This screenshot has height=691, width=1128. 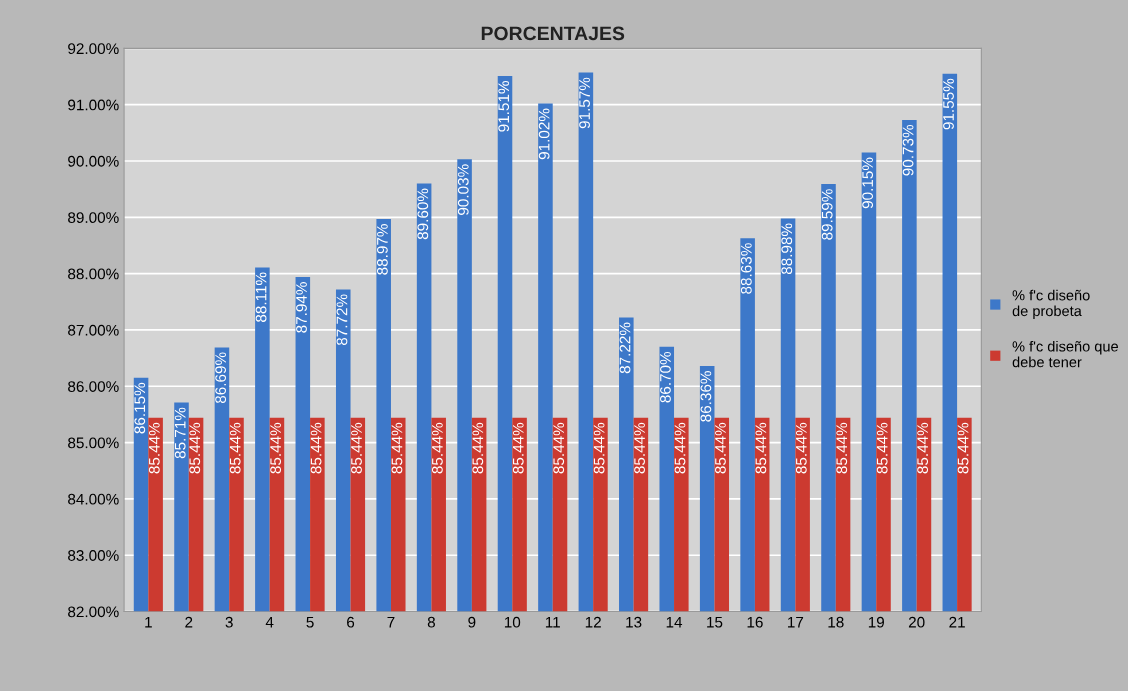 I want to click on x-tick-label: 8, so click(x=431, y=622).